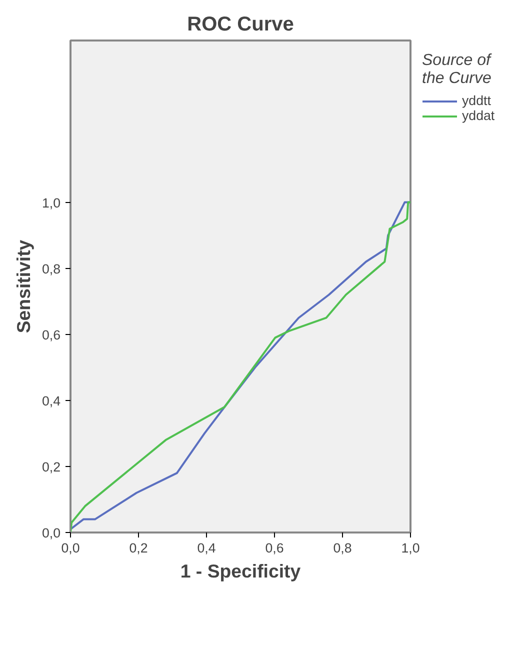 The width and height of the screenshot is (529, 647). I want to click on chart-title: ROC Curve, so click(240, 25).